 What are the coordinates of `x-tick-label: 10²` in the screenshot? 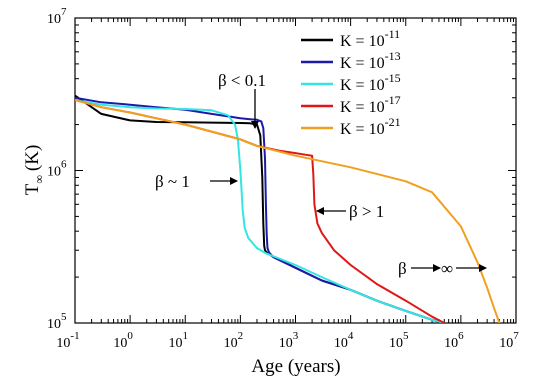 It's located at (234, 340).